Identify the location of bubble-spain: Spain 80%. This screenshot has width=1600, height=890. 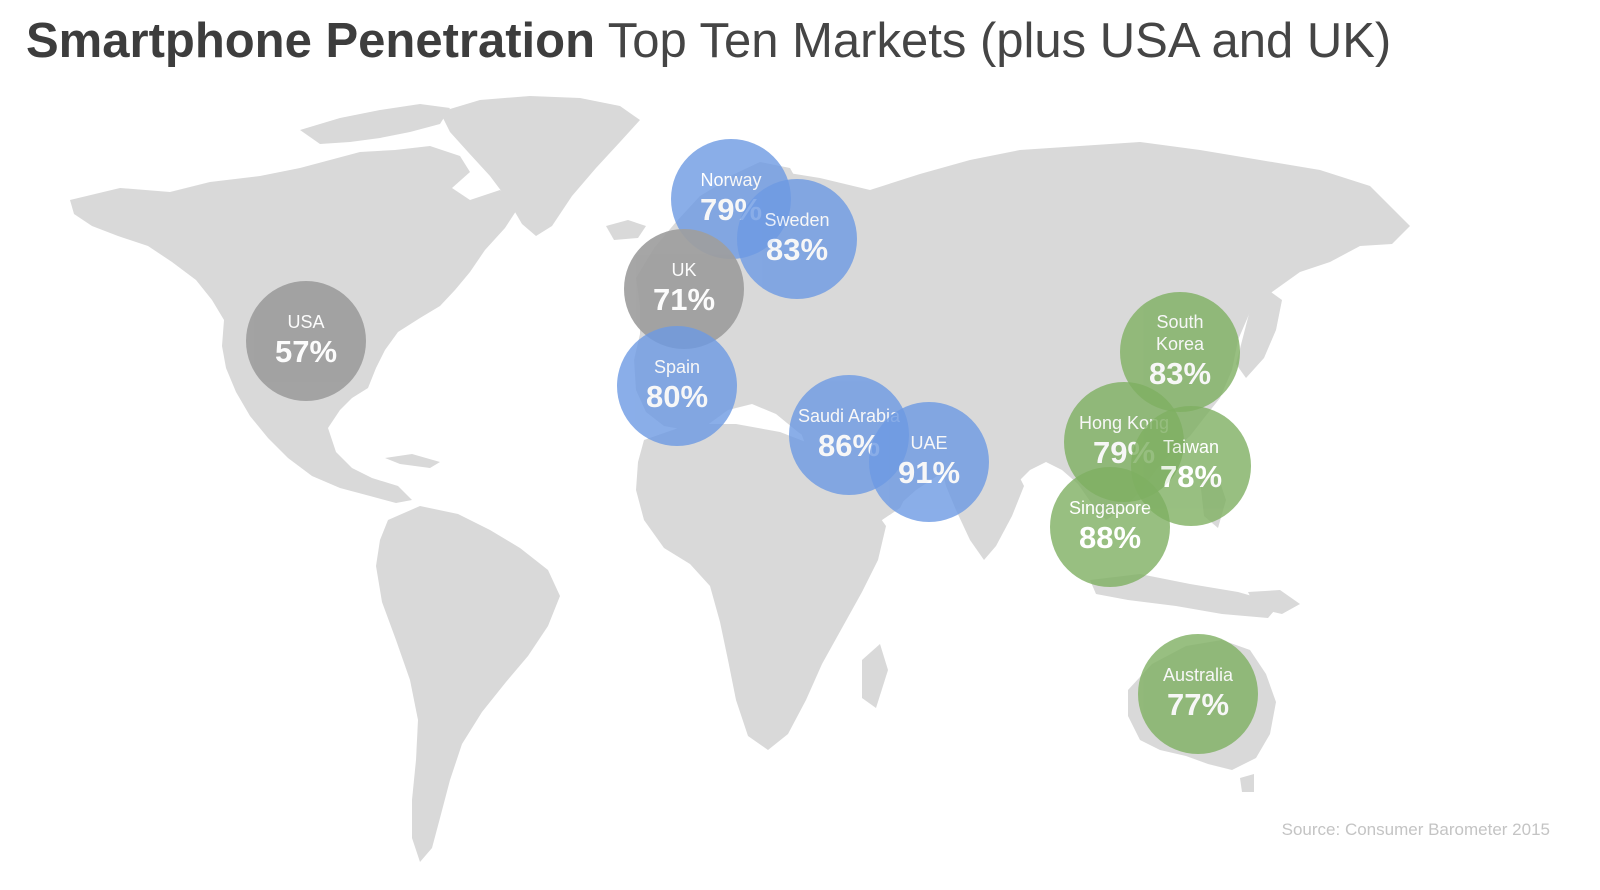
(677, 386).